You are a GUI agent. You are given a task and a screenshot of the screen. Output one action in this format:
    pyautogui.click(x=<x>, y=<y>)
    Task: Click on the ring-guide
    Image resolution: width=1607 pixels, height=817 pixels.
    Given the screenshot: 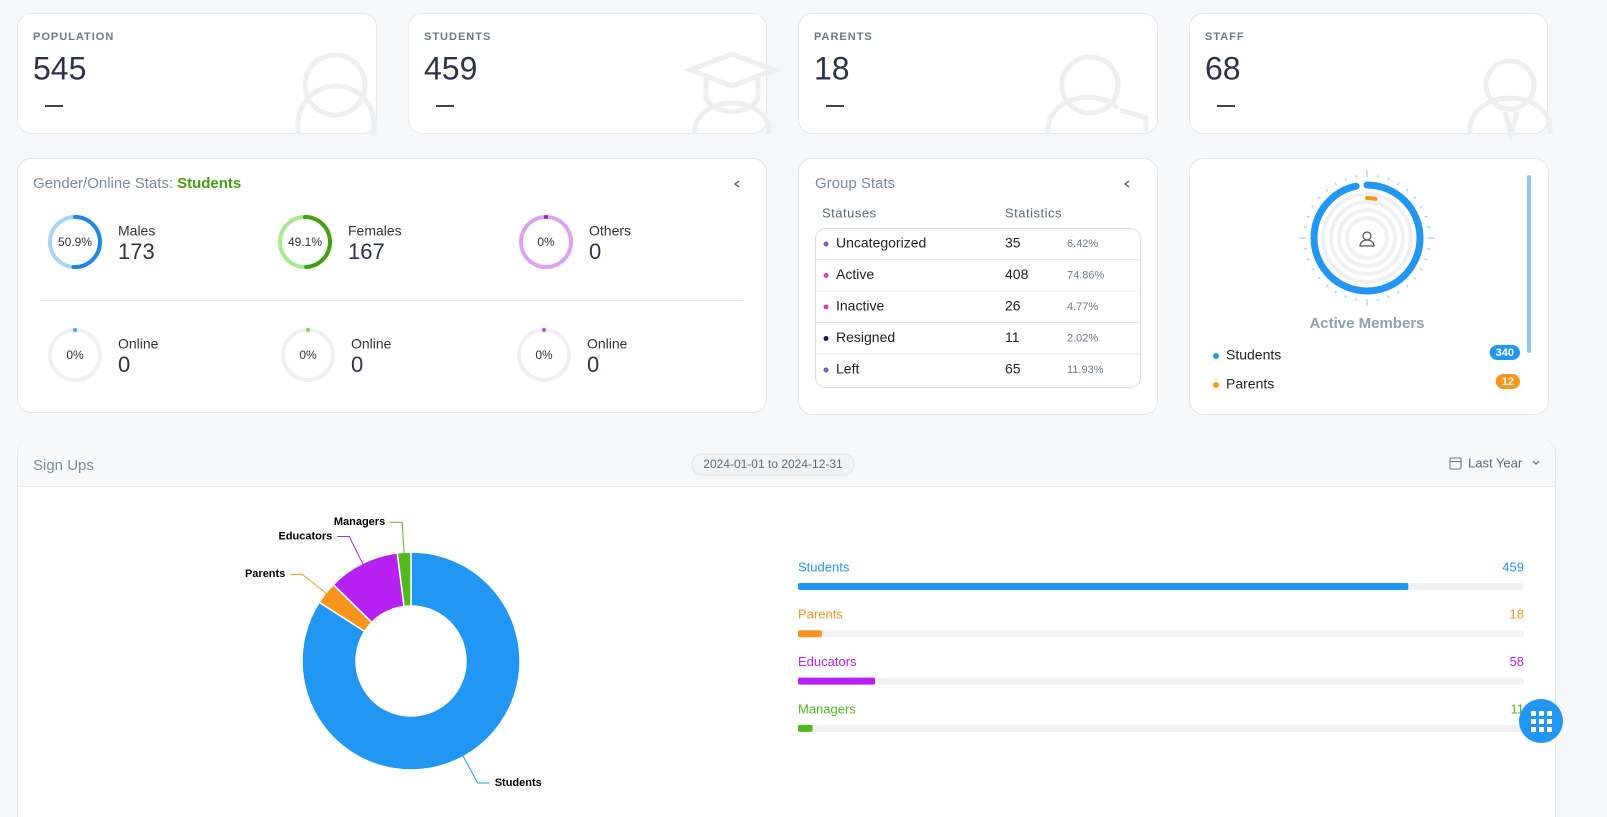 What is the action you would take?
    pyautogui.click(x=1367, y=238)
    